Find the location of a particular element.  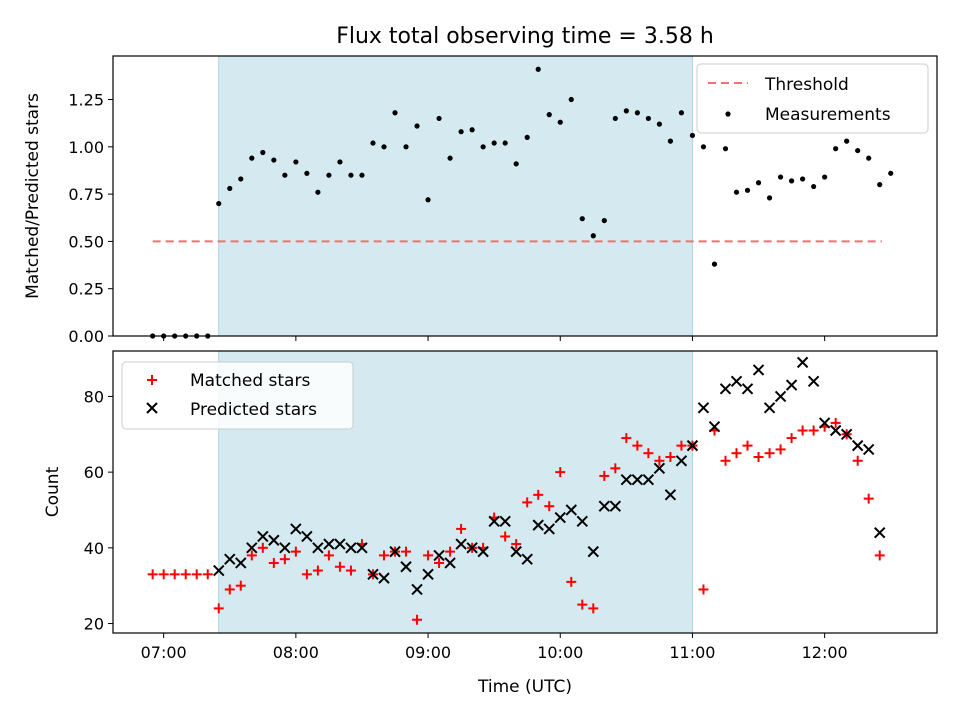

y-axis-label: Matched/Predicted stars is located at coordinates (33, 196).